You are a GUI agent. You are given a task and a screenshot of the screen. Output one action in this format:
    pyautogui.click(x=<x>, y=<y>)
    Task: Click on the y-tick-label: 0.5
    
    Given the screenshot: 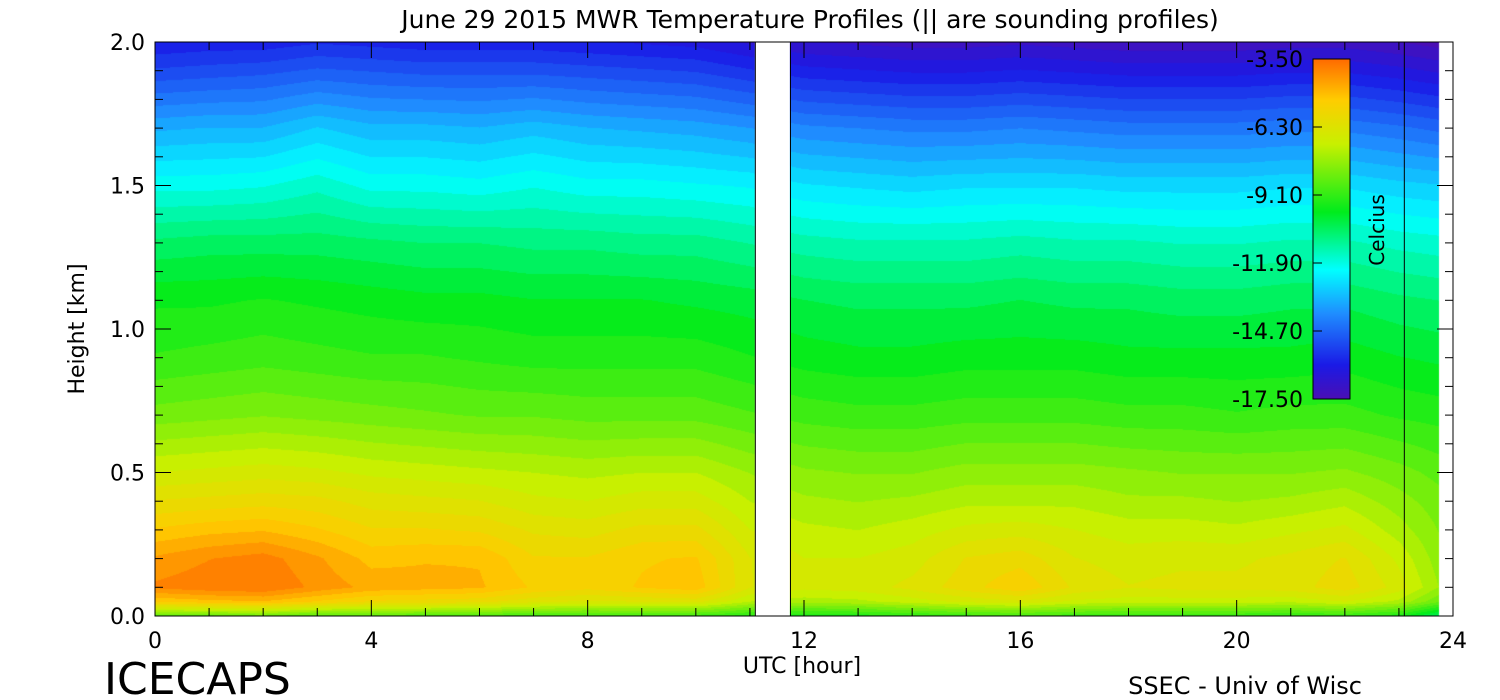 What is the action you would take?
    pyautogui.click(x=127, y=474)
    